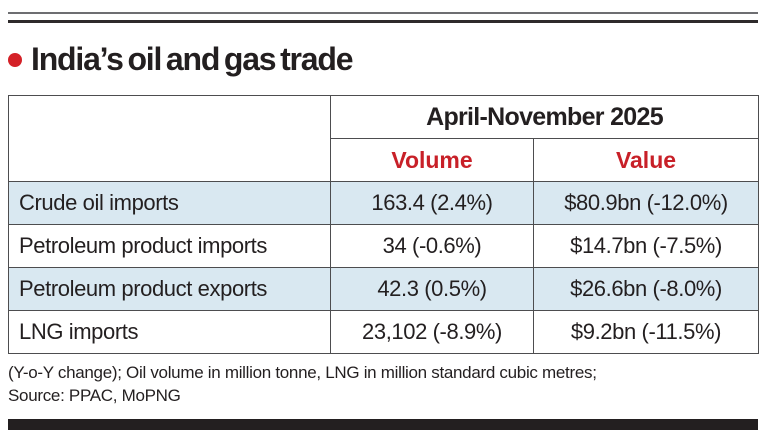 Image resolution: width=766 pixels, height=443 pixels. What do you see at coordinates (544, 117) in the screenshot?
I see `period-header: April-November 2025` at bounding box center [544, 117].